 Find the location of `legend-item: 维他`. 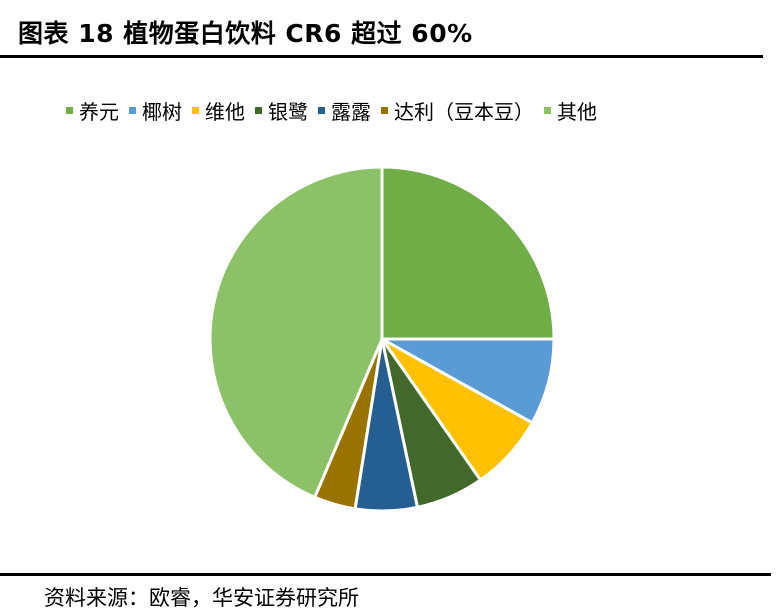

legend-item: 维他 is located at coordinates (218, 110).